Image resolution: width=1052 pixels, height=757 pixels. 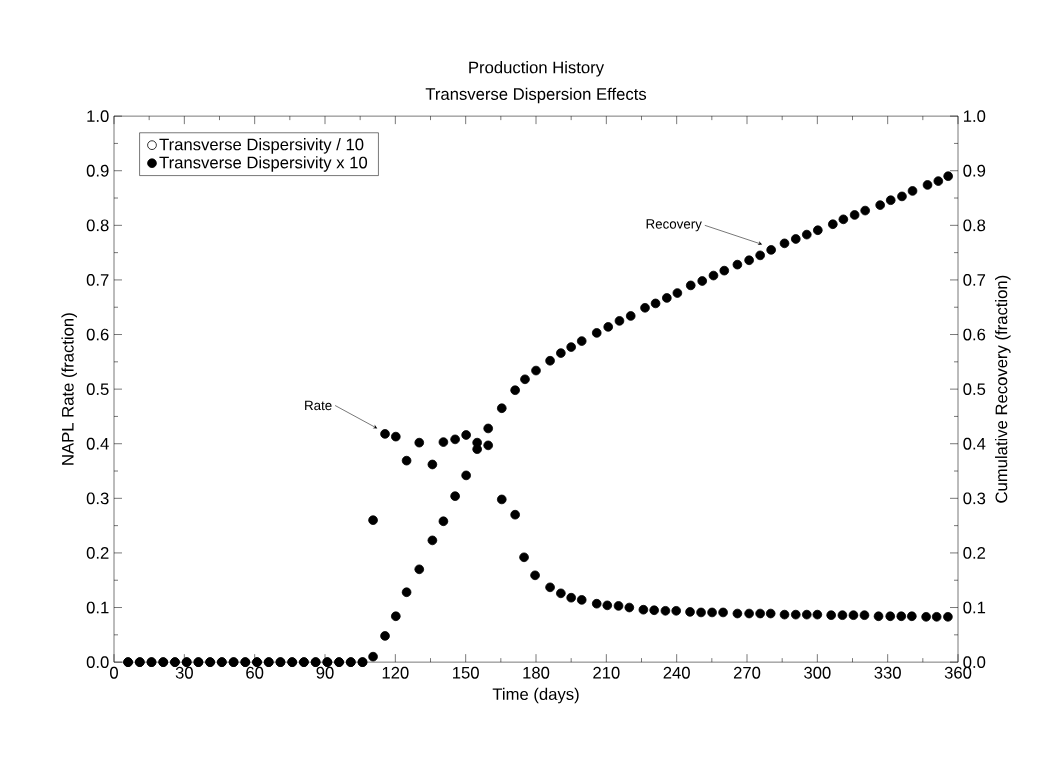 What do you see at coordinates (536, 95) in the screenshot?
I see `chart-subtitle: Transverse Dispersion Effects` at bounding box center [536, 95].